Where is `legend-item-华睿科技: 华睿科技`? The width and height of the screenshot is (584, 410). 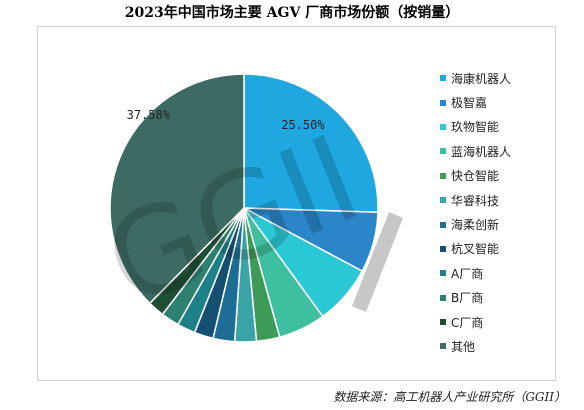
legend-item-华睿科技: 华睿科技 is located at coordinates (495, 200).